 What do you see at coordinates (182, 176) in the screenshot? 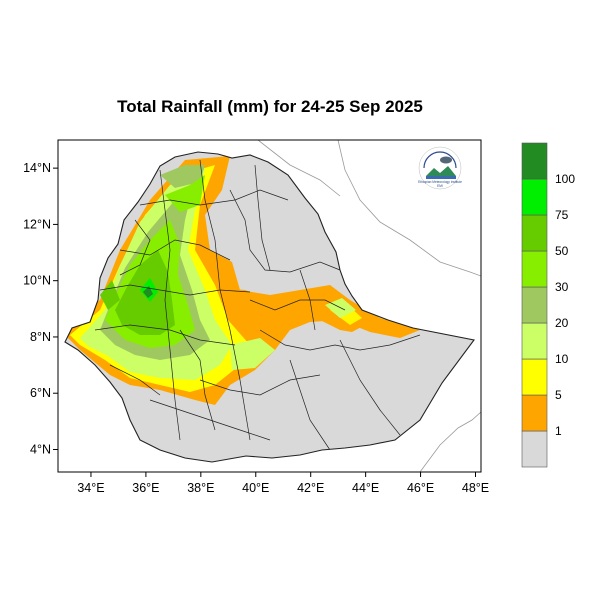
I see `rain-20-30-north` at bounding box center [182, 176].